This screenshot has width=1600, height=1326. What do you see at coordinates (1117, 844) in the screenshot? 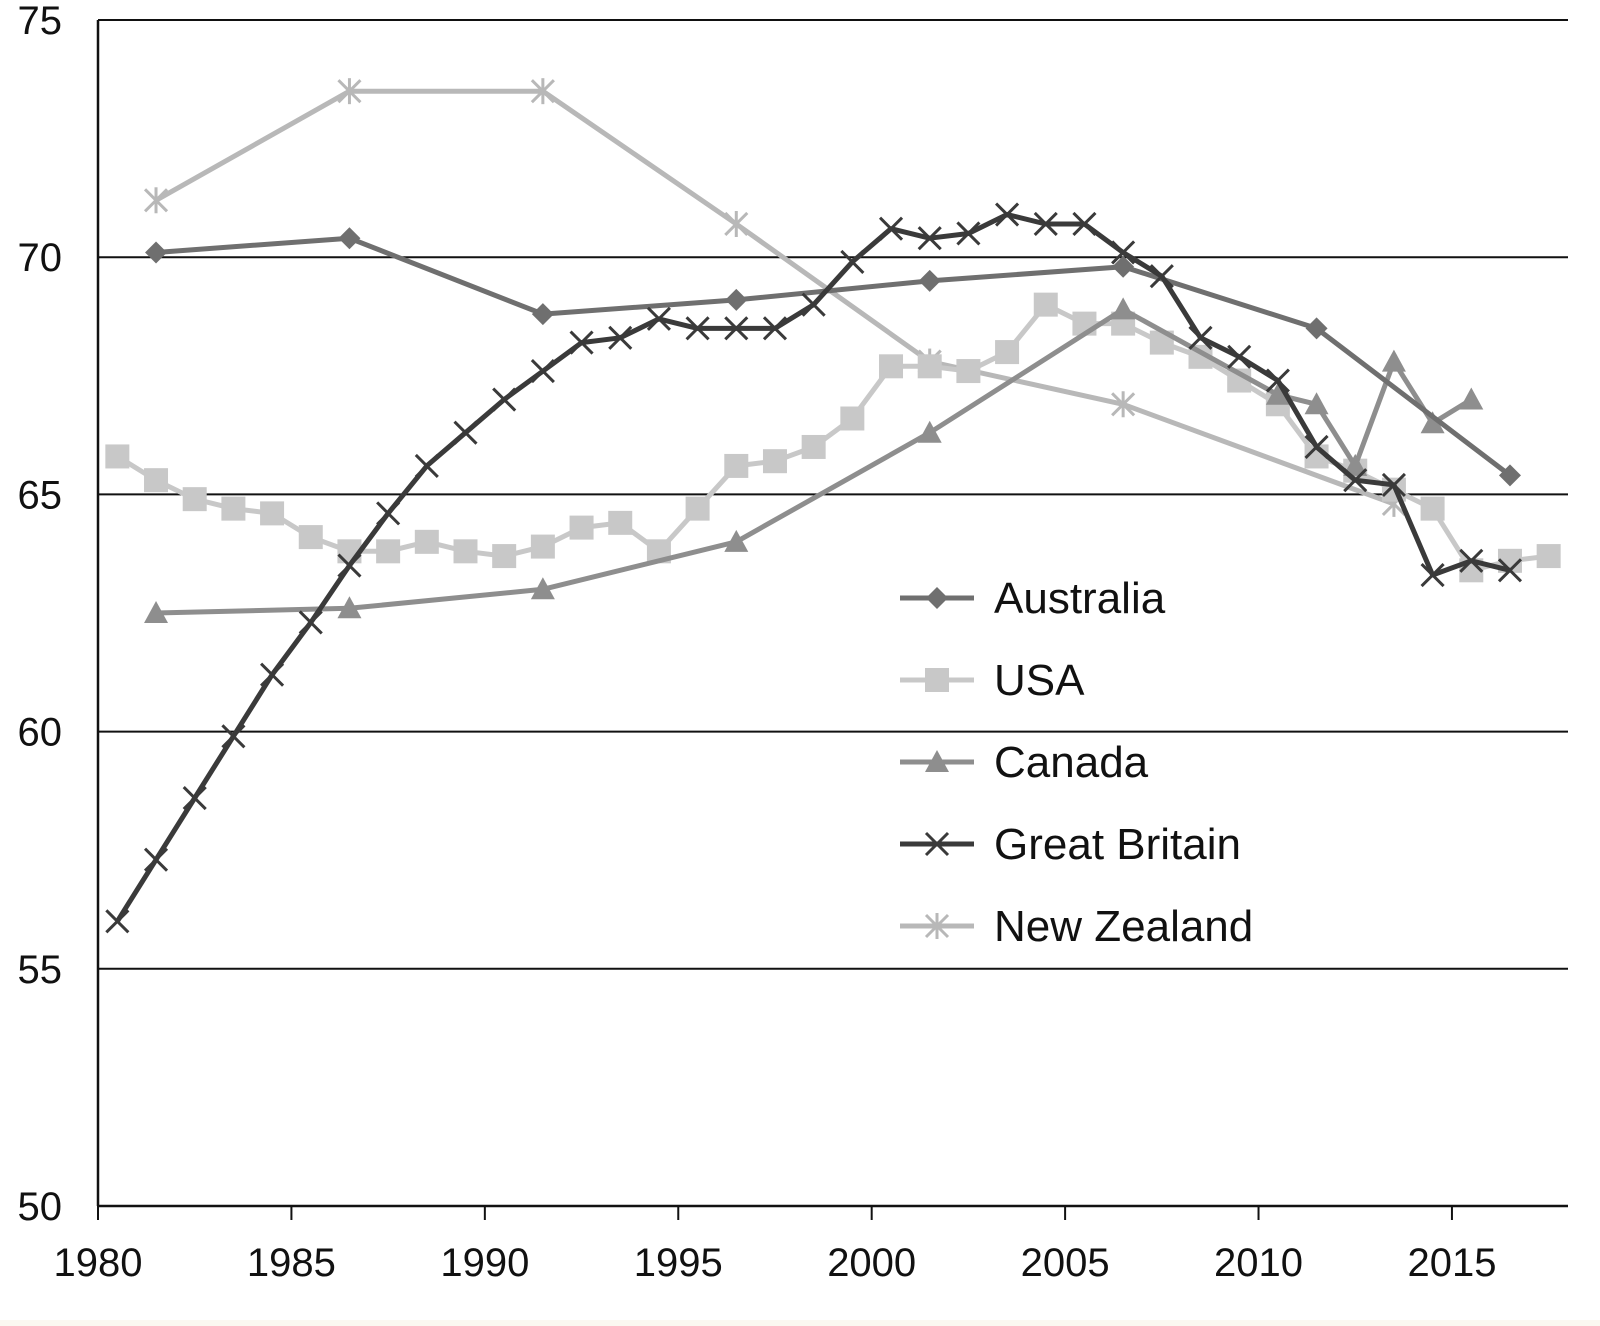
I see `legend-label: Great Britain` at bounding box center [1117, 844].